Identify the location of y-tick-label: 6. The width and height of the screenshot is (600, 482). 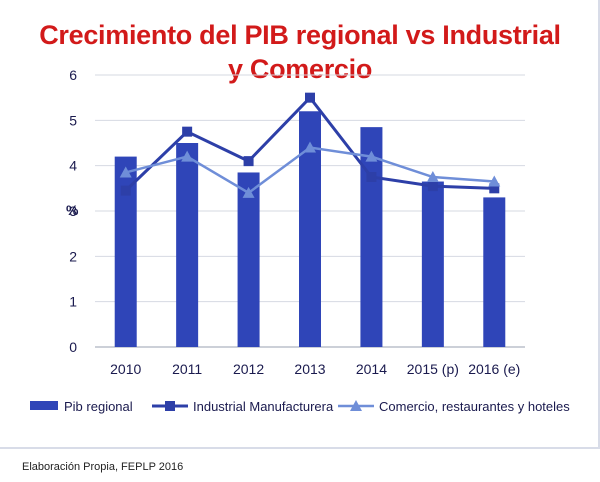
(73, 75).